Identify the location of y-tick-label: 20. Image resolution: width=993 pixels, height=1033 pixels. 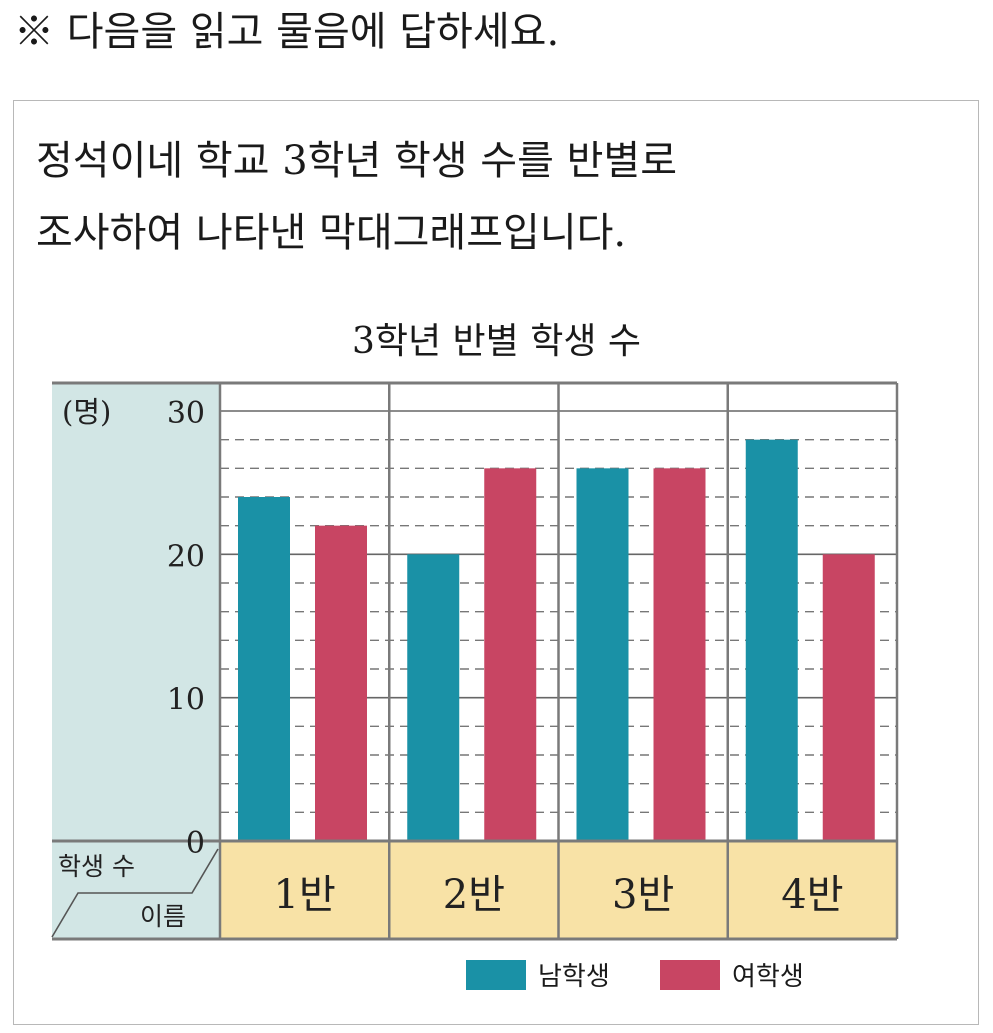
(186, 556).